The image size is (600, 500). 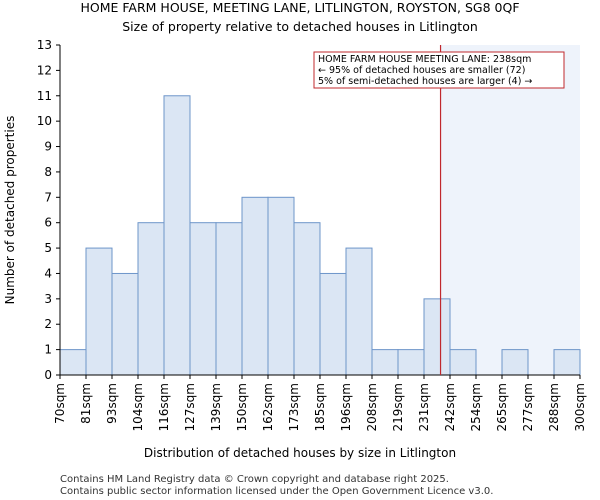 I want to click on x-tick-label-3: 104sqm, so click(x=138, y=407).